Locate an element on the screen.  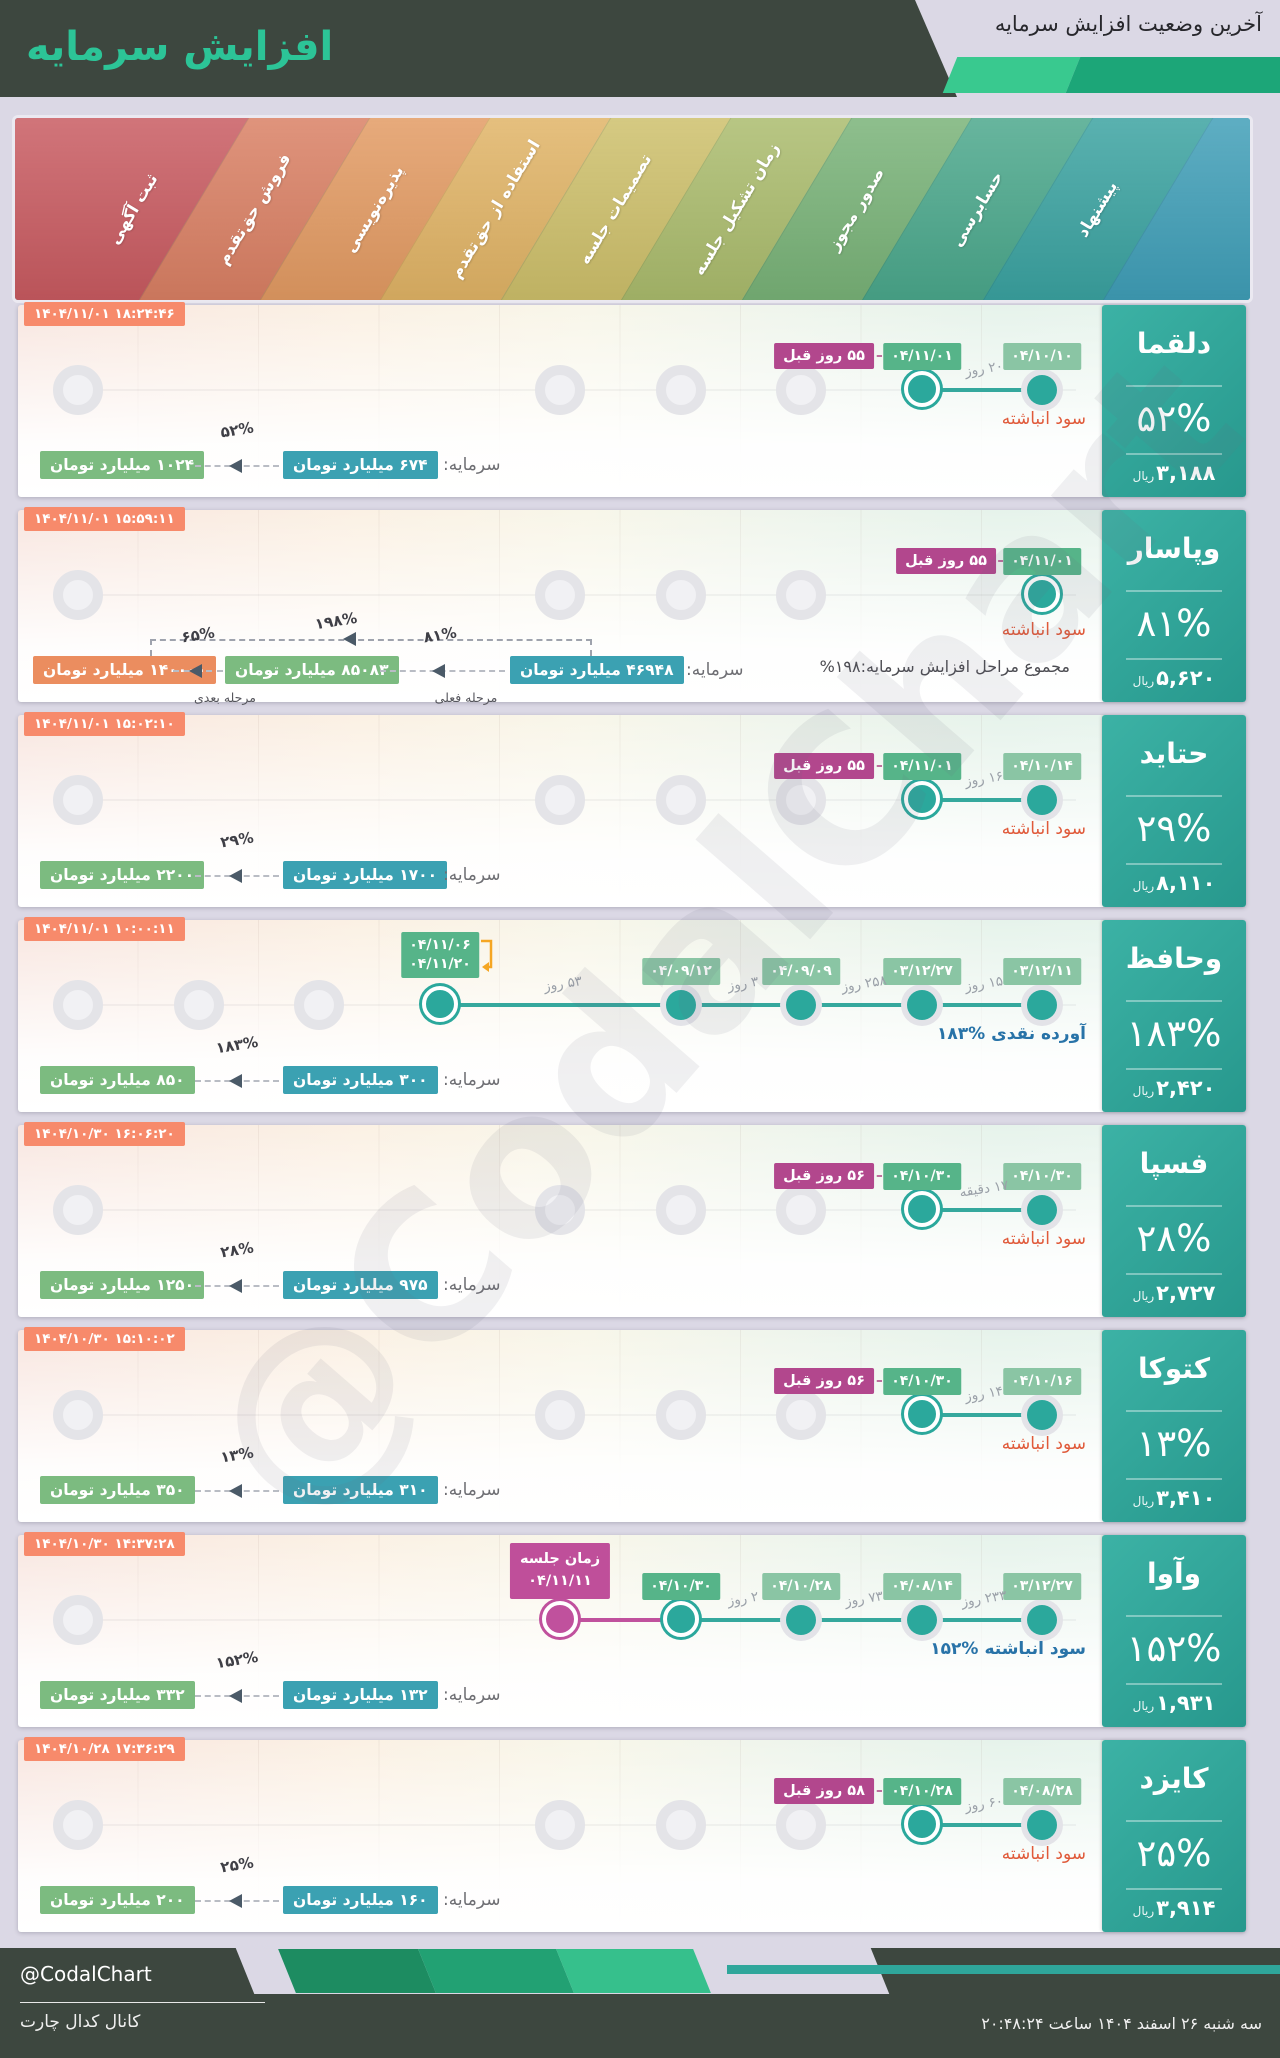
timestamp-badge: ۱۴۰۴/۱۰/۳۰ ۱۶:۰۶:۲۰ is located at coordinates (104, 1134).